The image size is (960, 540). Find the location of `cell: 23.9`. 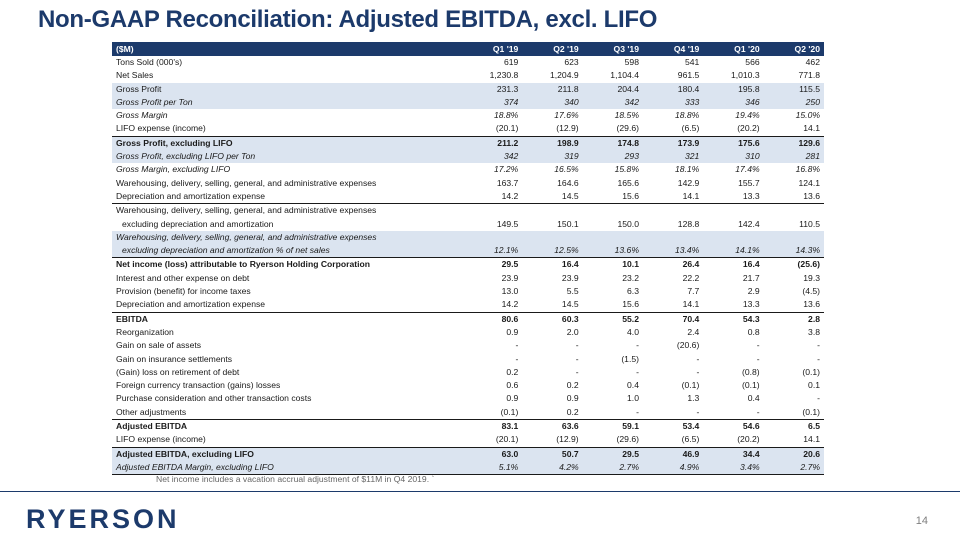

cell: 23.9 is located at coordinates (510, 277).